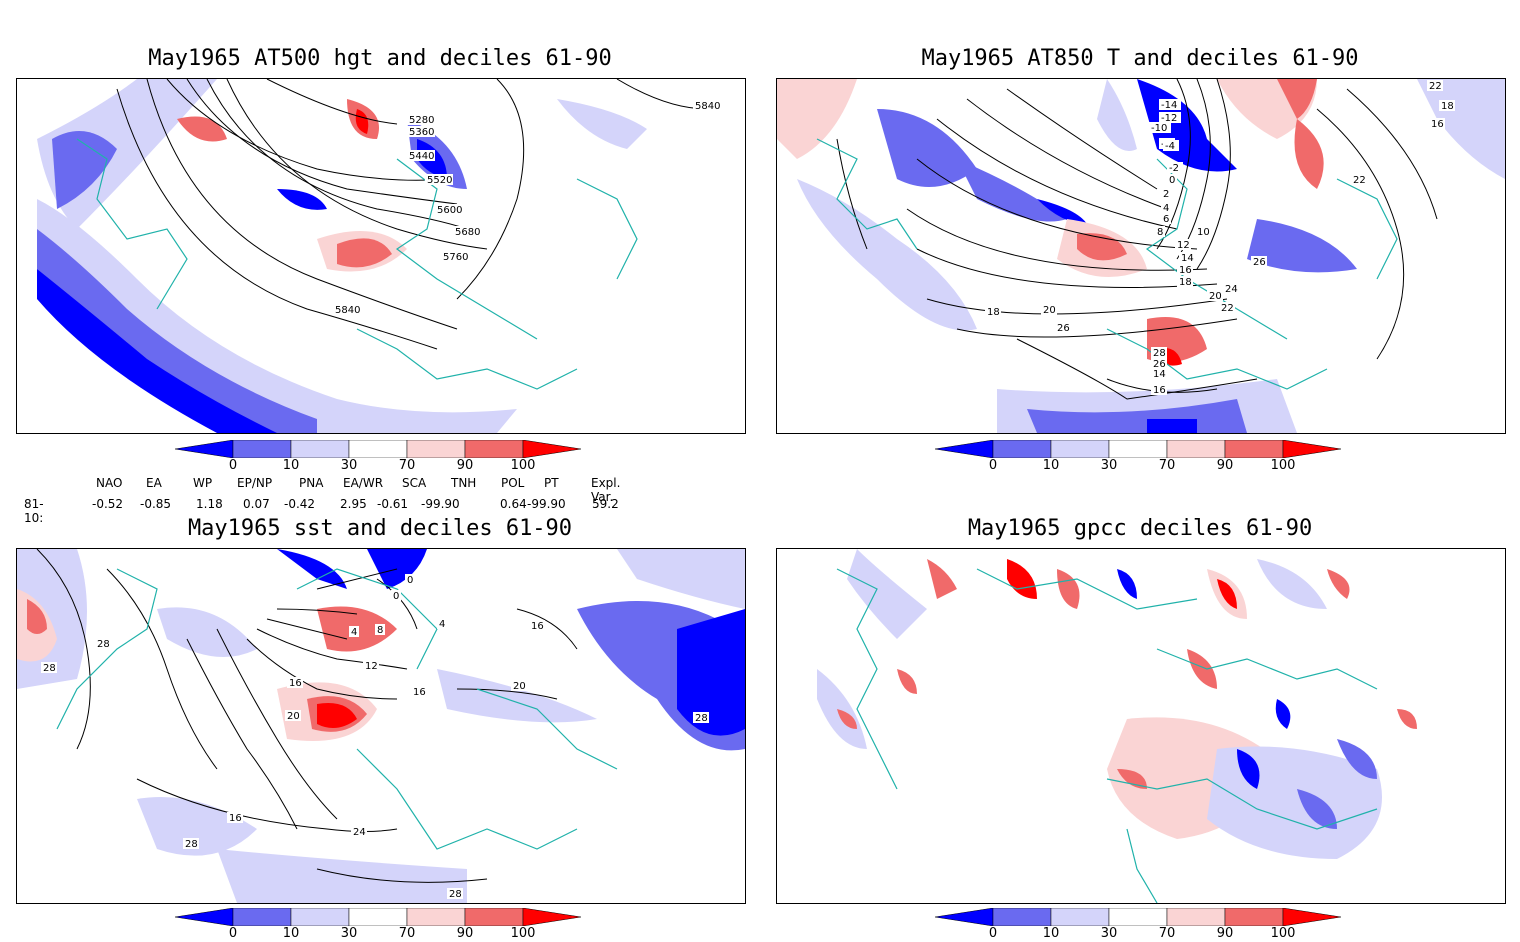 The height and width of the screenshot is (942, 1520). Describe the element at coordinates (1175, 168) in the screenshot. I see `contour-label: -2` at that location.